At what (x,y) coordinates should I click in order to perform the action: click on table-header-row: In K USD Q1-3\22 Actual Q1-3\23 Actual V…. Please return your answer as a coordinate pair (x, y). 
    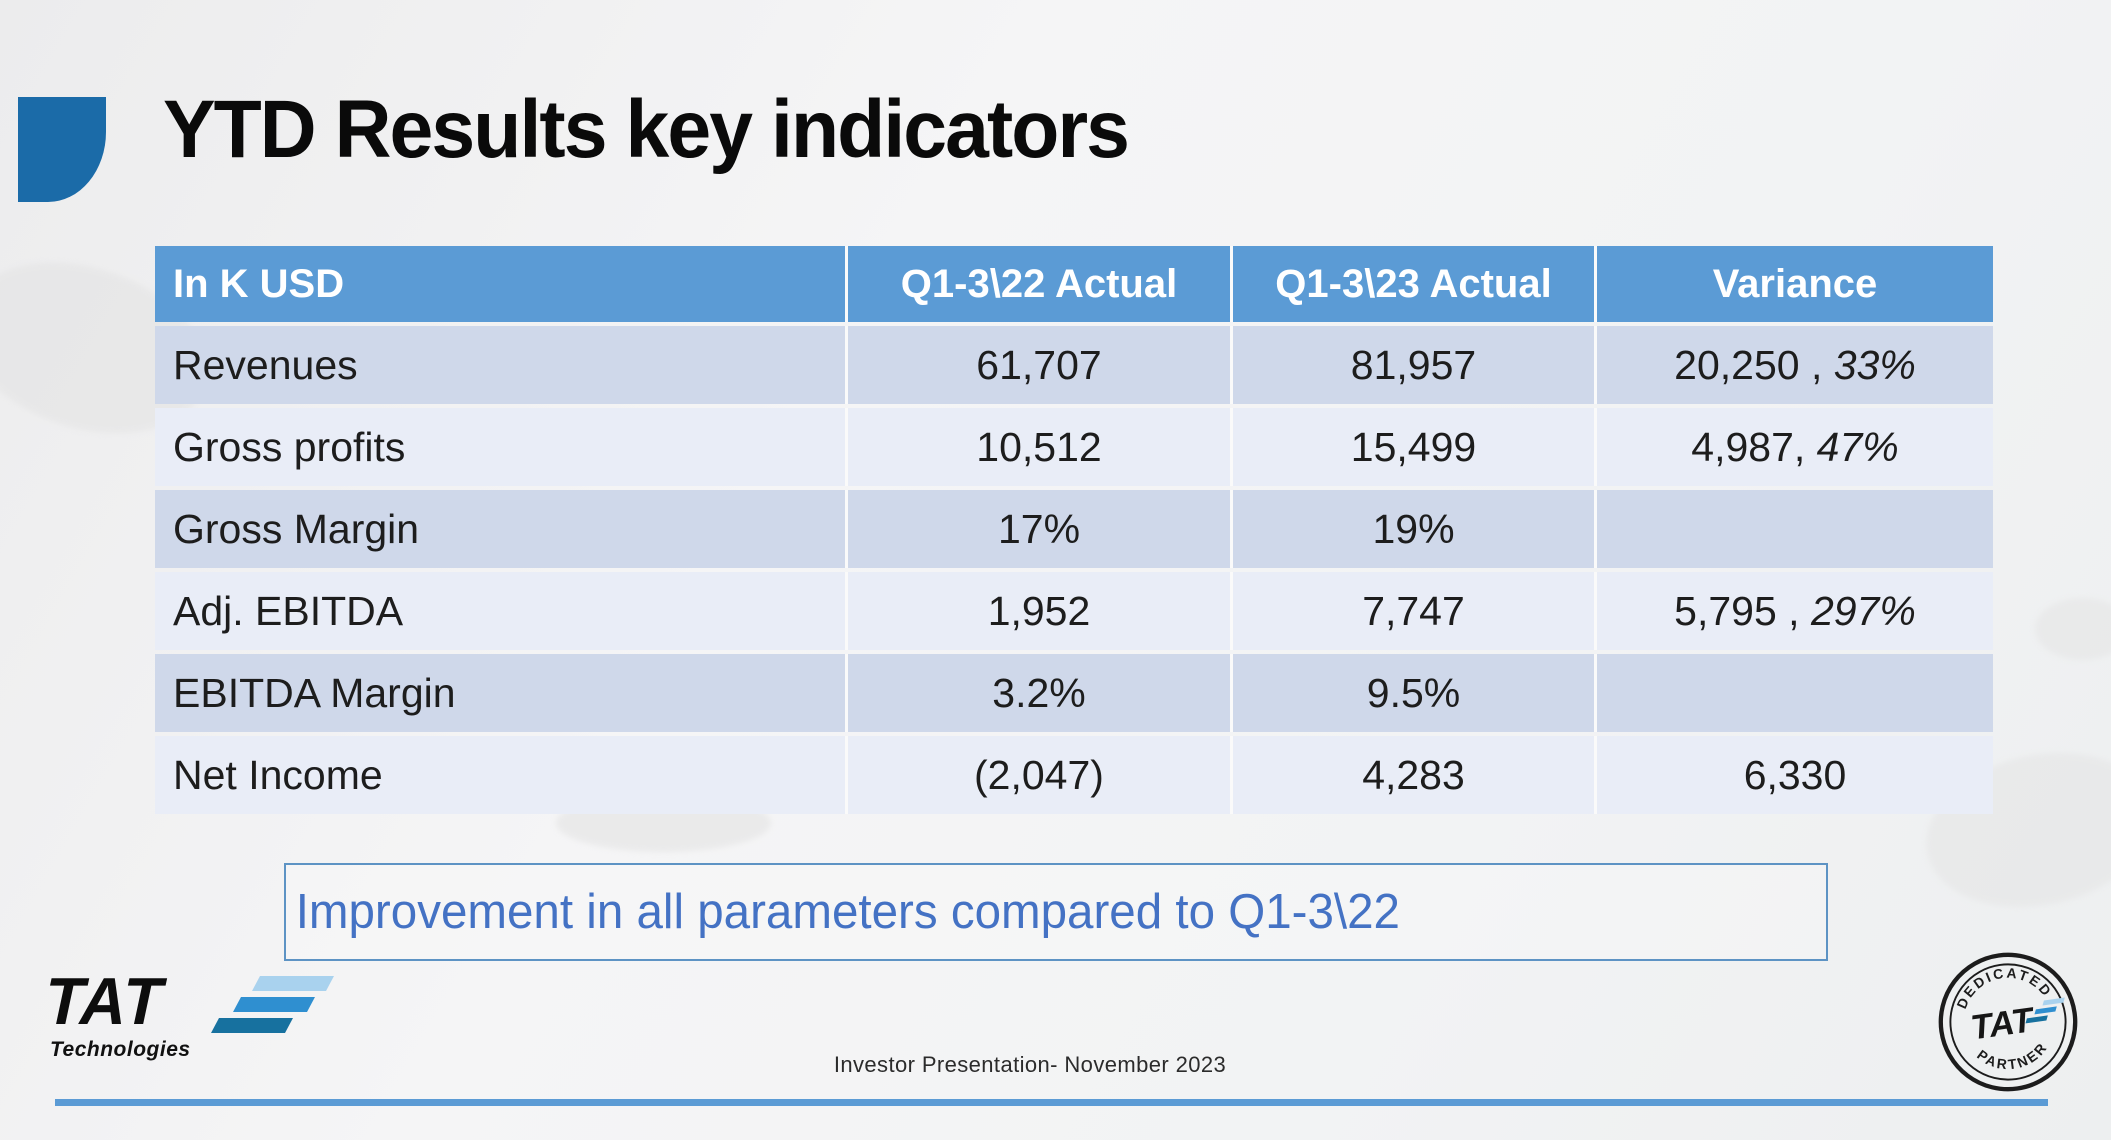
    Looking at the image, I should click on (1074, 284).